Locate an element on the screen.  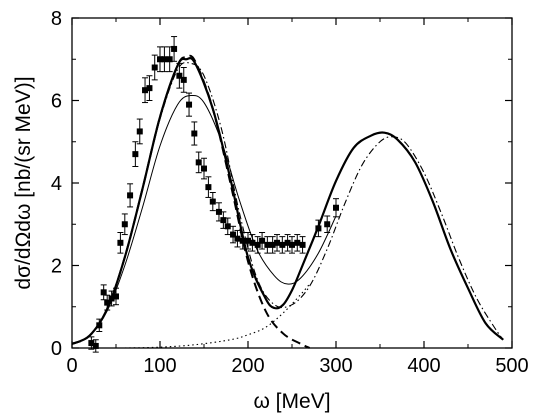
y-tick-label: 8 is located at coordinates (56, 19).